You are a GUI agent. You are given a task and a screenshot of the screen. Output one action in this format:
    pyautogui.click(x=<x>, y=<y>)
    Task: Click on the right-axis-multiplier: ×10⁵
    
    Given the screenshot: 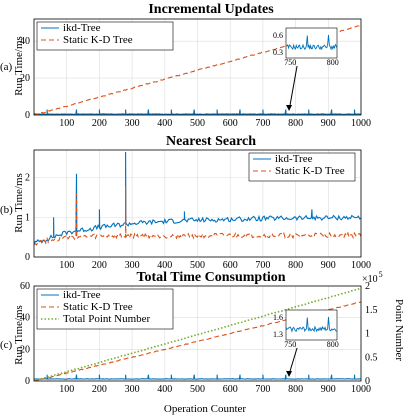 What is the action you would take?
    pyautogui.click(x=372, y=277)
    